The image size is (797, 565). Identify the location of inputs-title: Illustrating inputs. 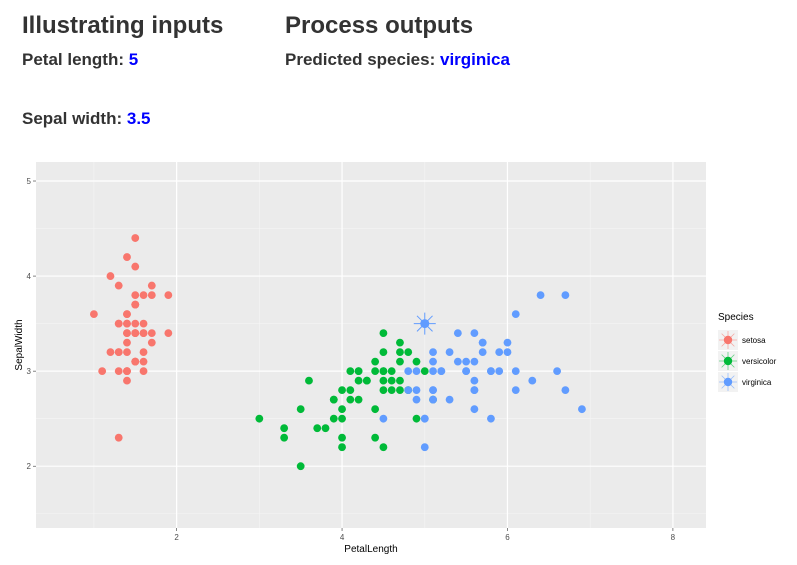
(123, 25).